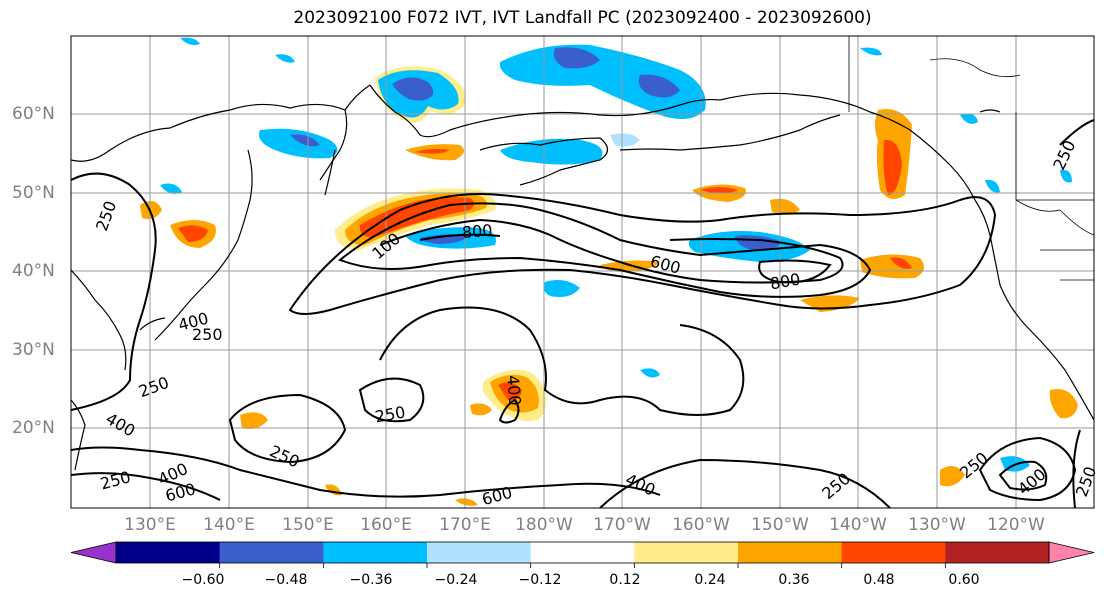  What do you see at coordinates (33, 193) in the screenshot?
I see `lat-label-50n: 50°N` at bounding box center [33, 193].